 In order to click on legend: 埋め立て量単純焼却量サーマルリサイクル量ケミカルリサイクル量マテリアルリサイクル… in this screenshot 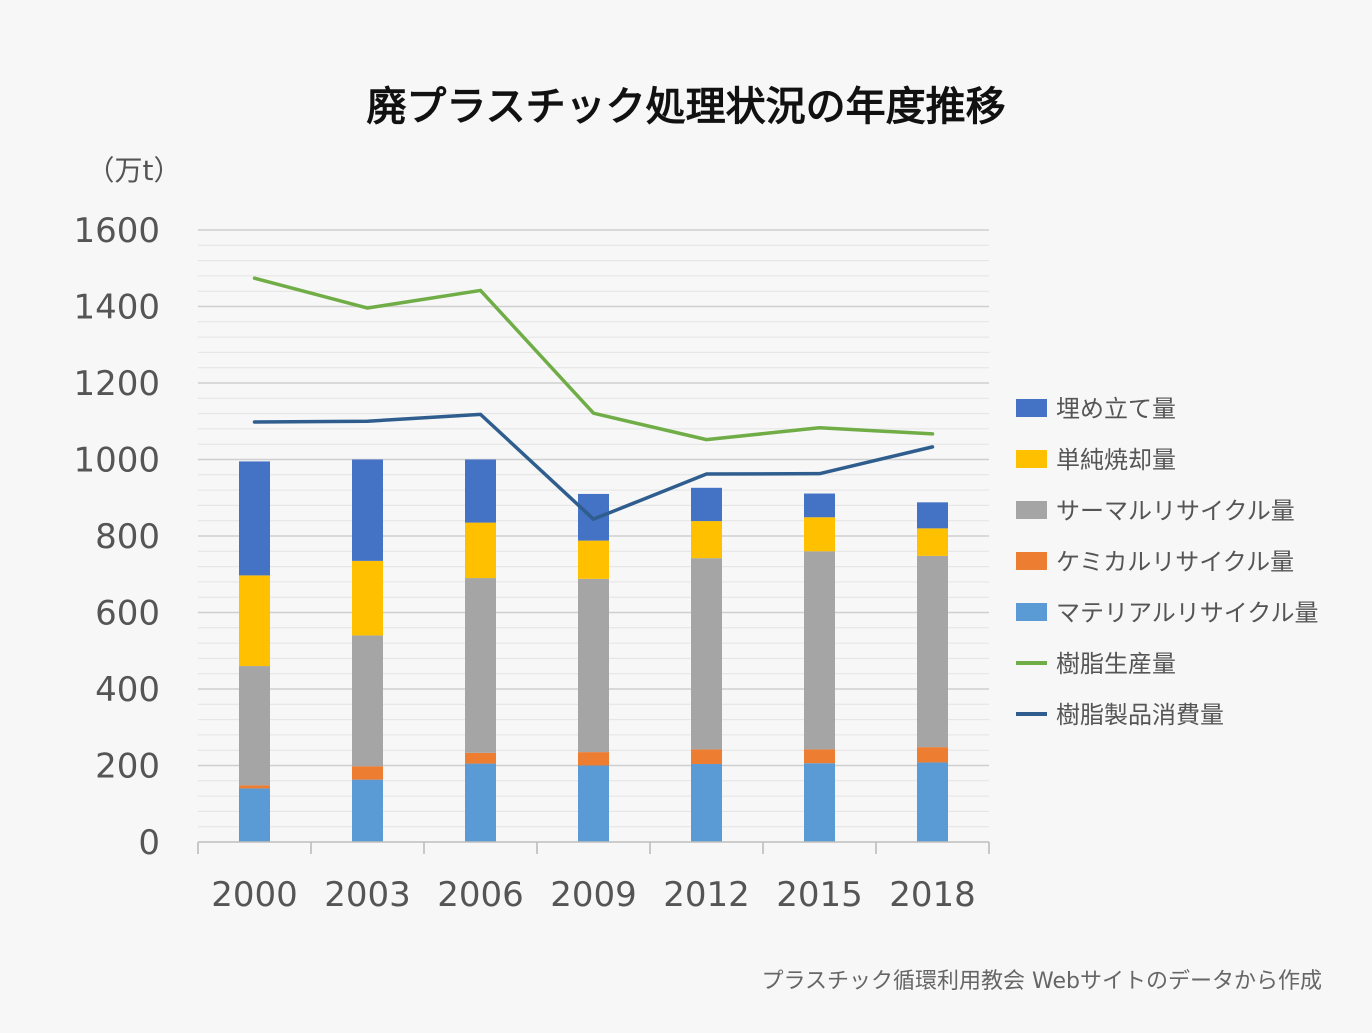, I will do `click(1167, 562)`.